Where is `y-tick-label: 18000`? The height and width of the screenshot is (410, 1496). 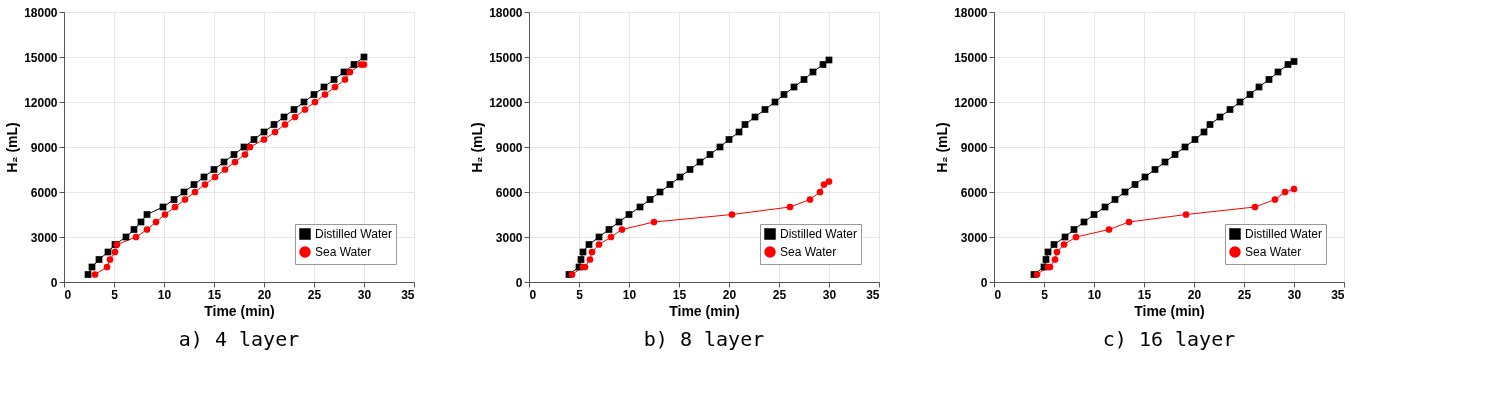 y-tick-label: 18000 is located at coordinates (506, 12).